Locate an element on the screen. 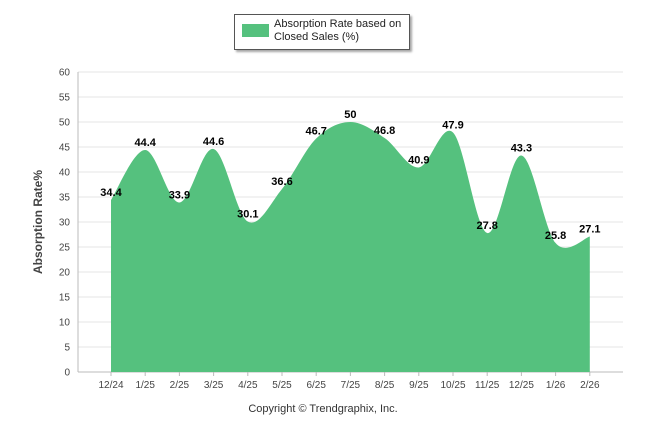 The width and height of the screenshot is (646, 434). data-label: 44.6 is located at coordinates (213, 142).